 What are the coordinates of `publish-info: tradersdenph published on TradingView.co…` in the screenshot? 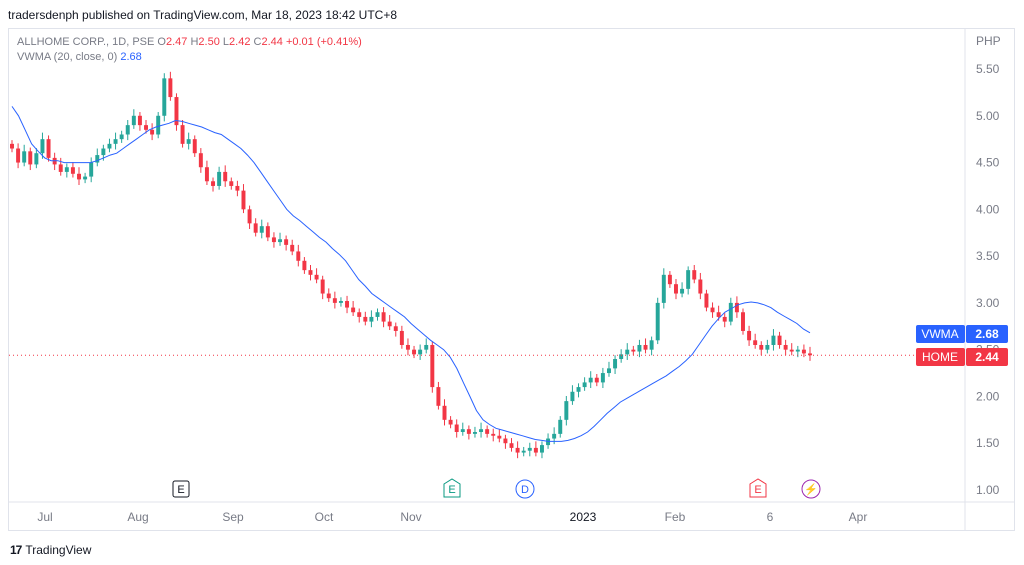 It's located at (203, 15).